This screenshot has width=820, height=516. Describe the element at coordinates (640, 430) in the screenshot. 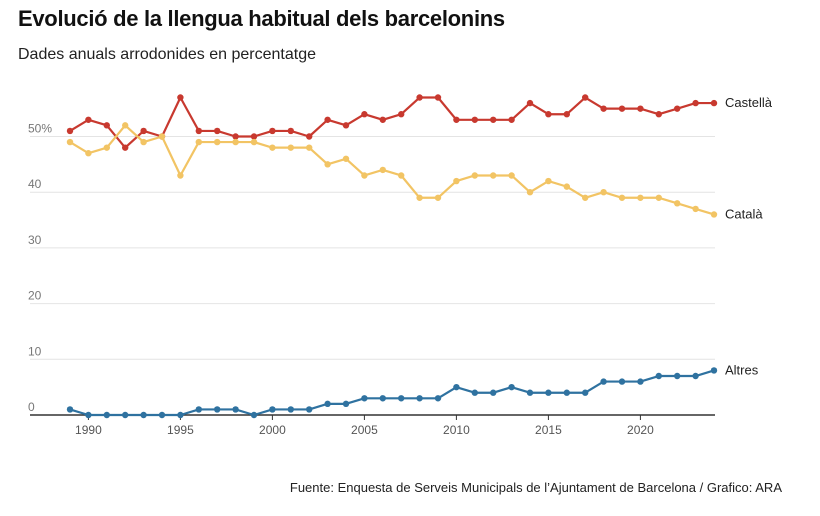

I see `x-tick-label: 2020` at that location.